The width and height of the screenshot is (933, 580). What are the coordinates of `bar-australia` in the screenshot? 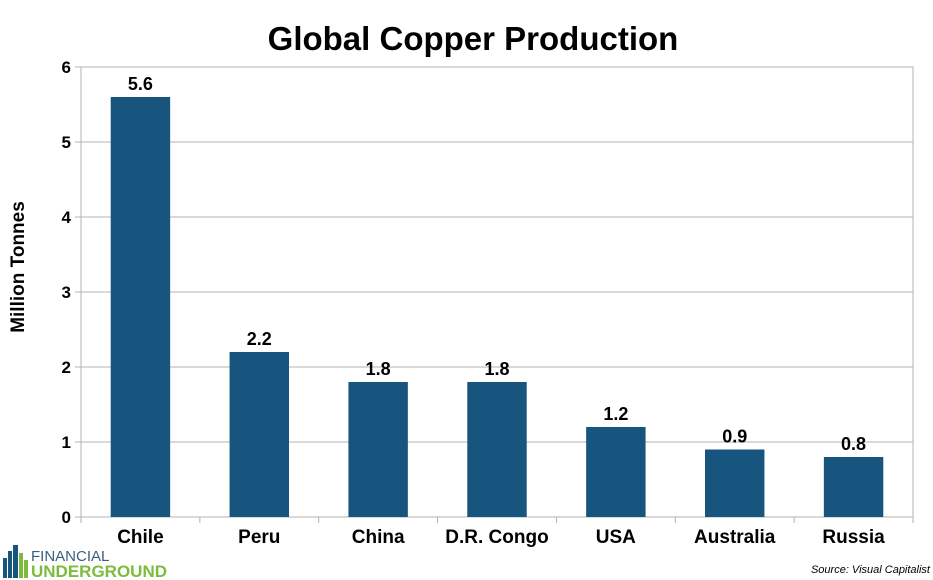 It's located at (735, 483).